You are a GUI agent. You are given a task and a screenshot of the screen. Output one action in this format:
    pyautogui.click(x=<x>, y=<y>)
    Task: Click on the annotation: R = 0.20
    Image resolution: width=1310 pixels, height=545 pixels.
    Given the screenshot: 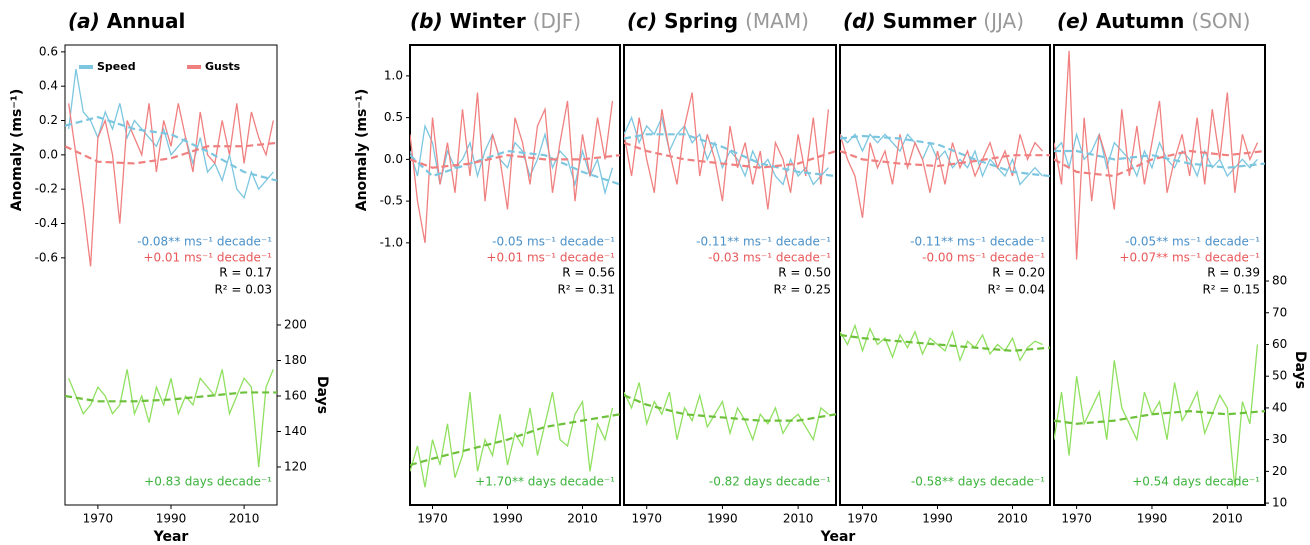 What is the action you would take?
    pyautogui.click(x=1018, y=273)
    